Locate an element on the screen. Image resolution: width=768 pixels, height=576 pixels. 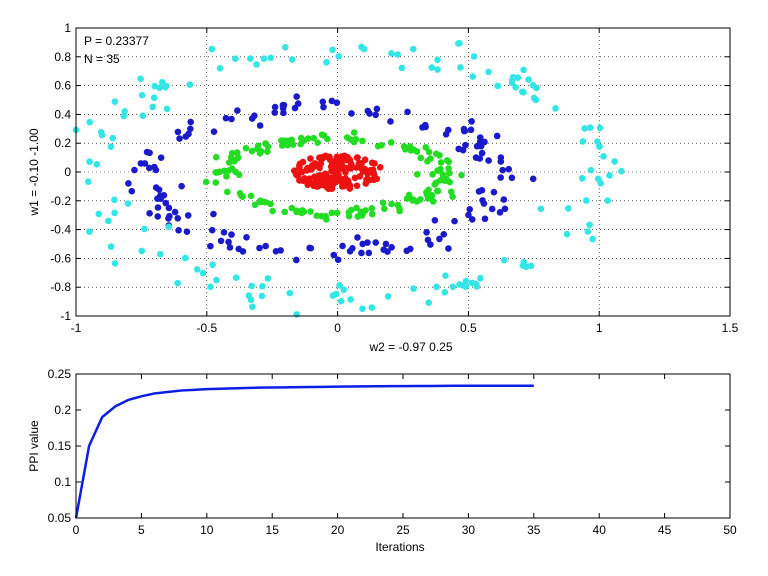
x-tick-label: 50 is located at coordinates (730, 530).